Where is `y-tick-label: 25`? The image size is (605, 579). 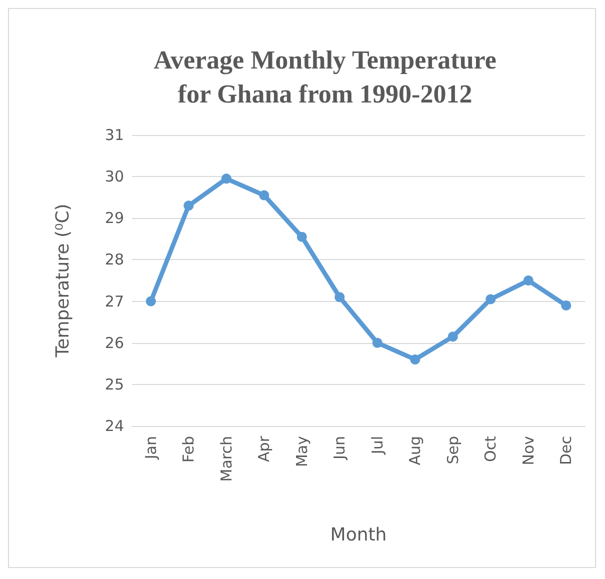
y-tick-label: 25 is located at coordinates (114, 384).